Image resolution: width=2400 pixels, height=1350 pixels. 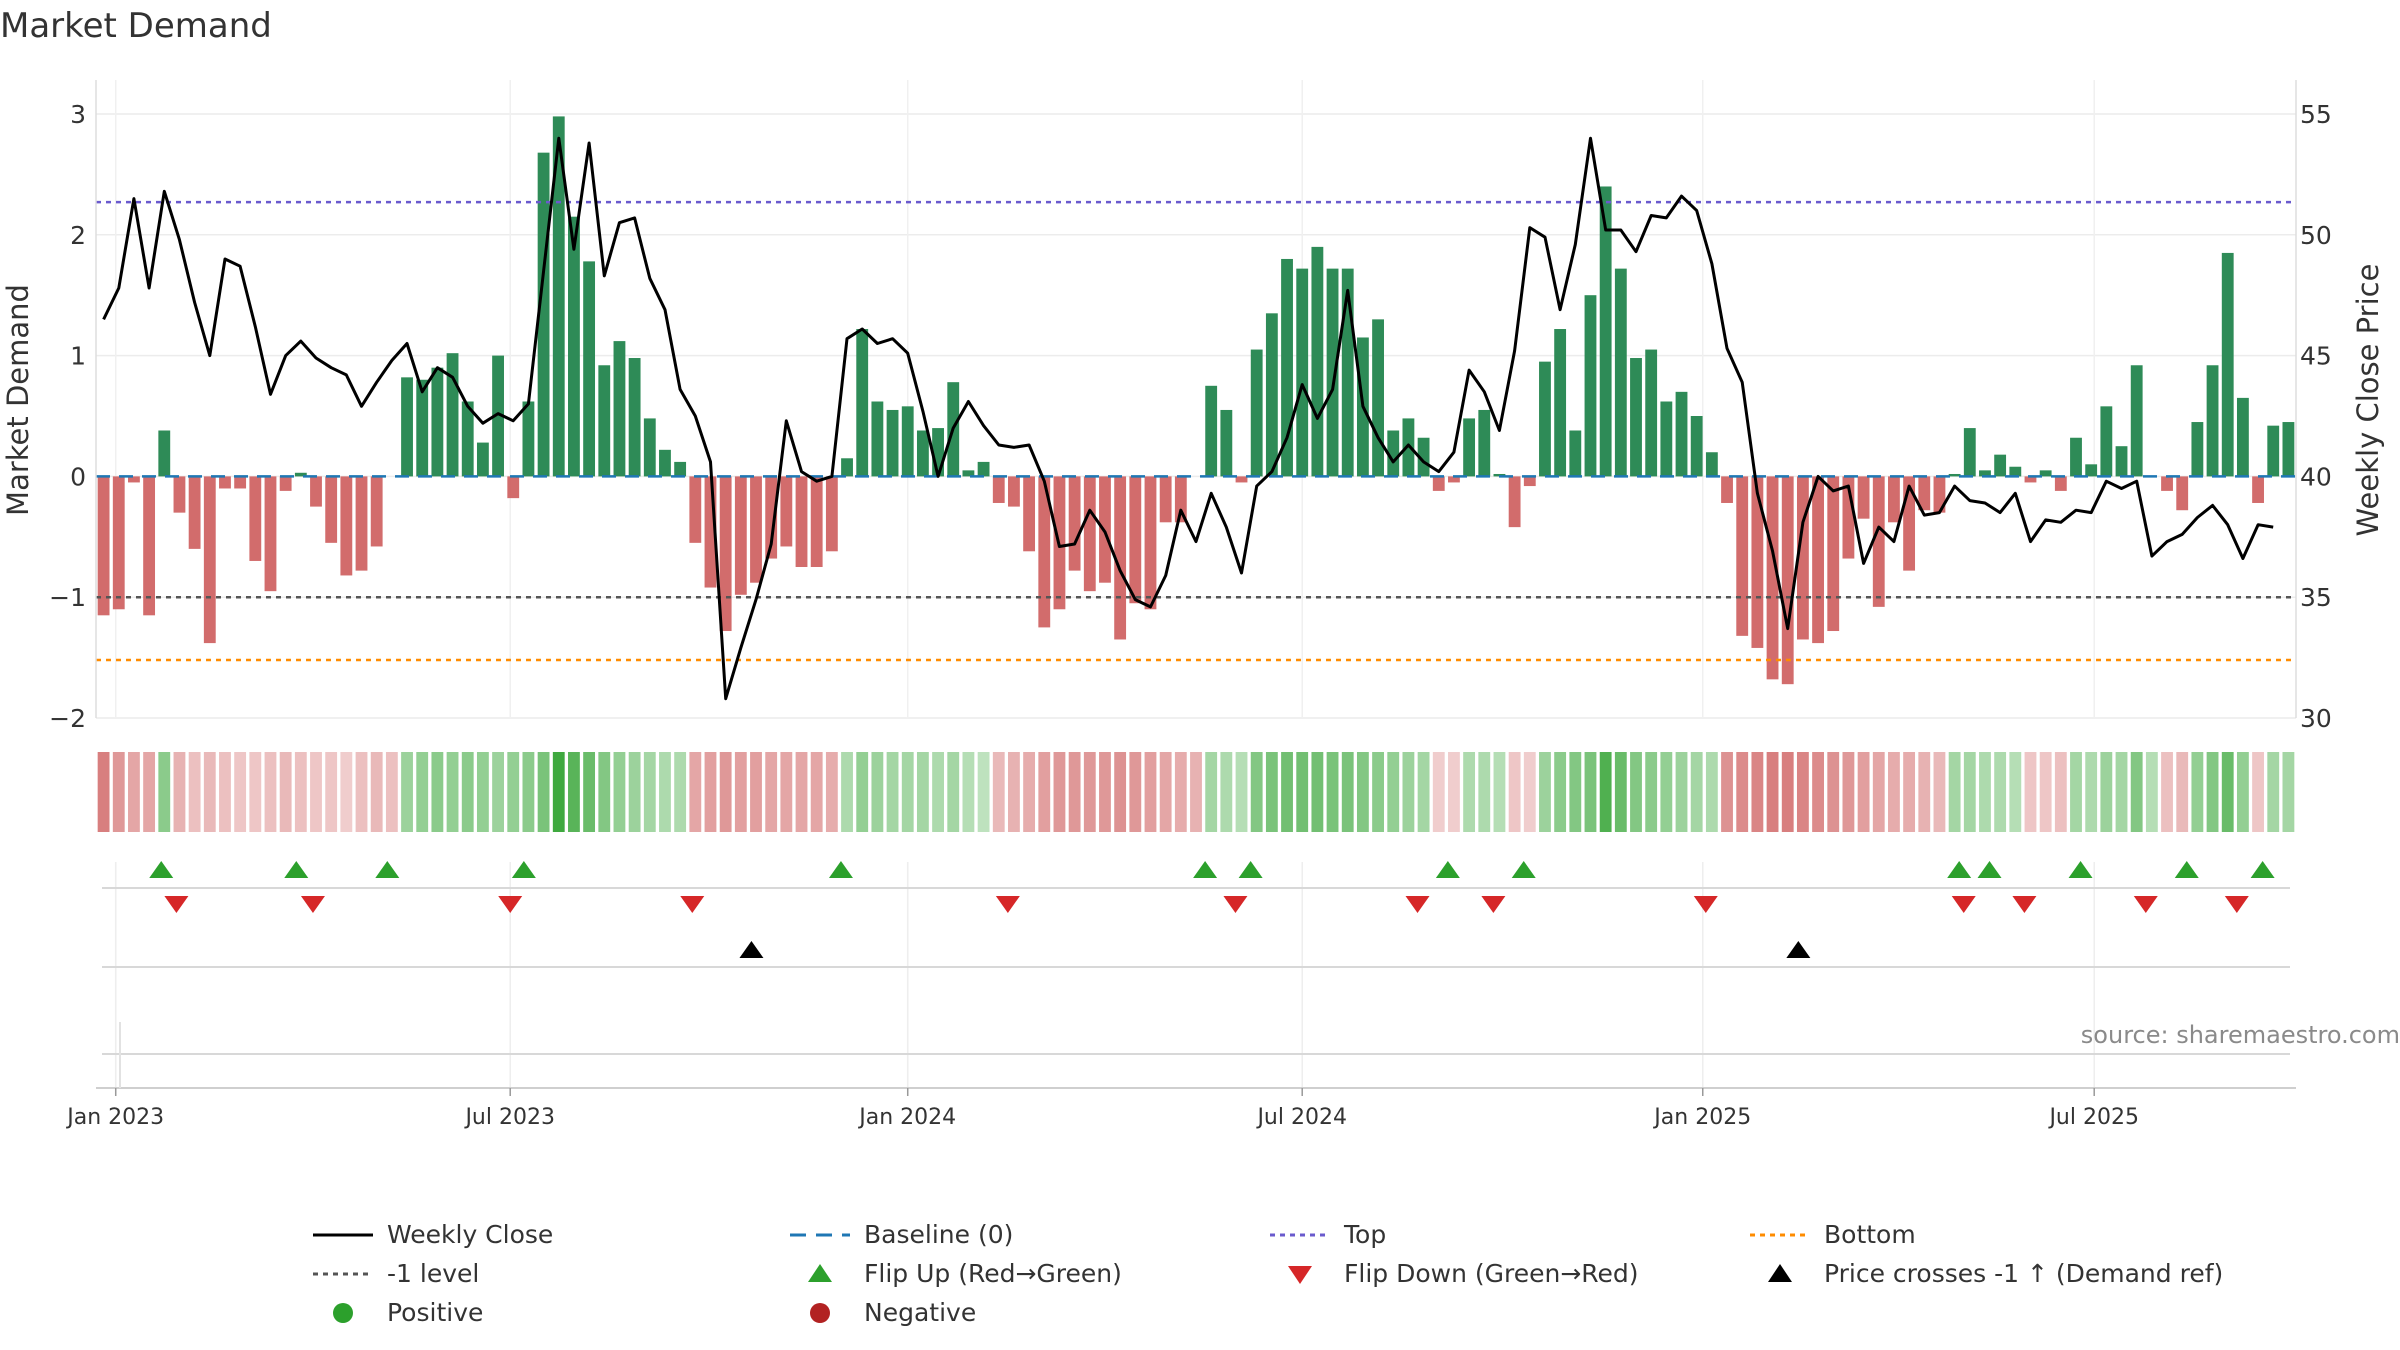 What do you see at coordinates (2316, 114) in the screenshot?
I see `right-tick-label: 55` at bounding box center [2316, 114].